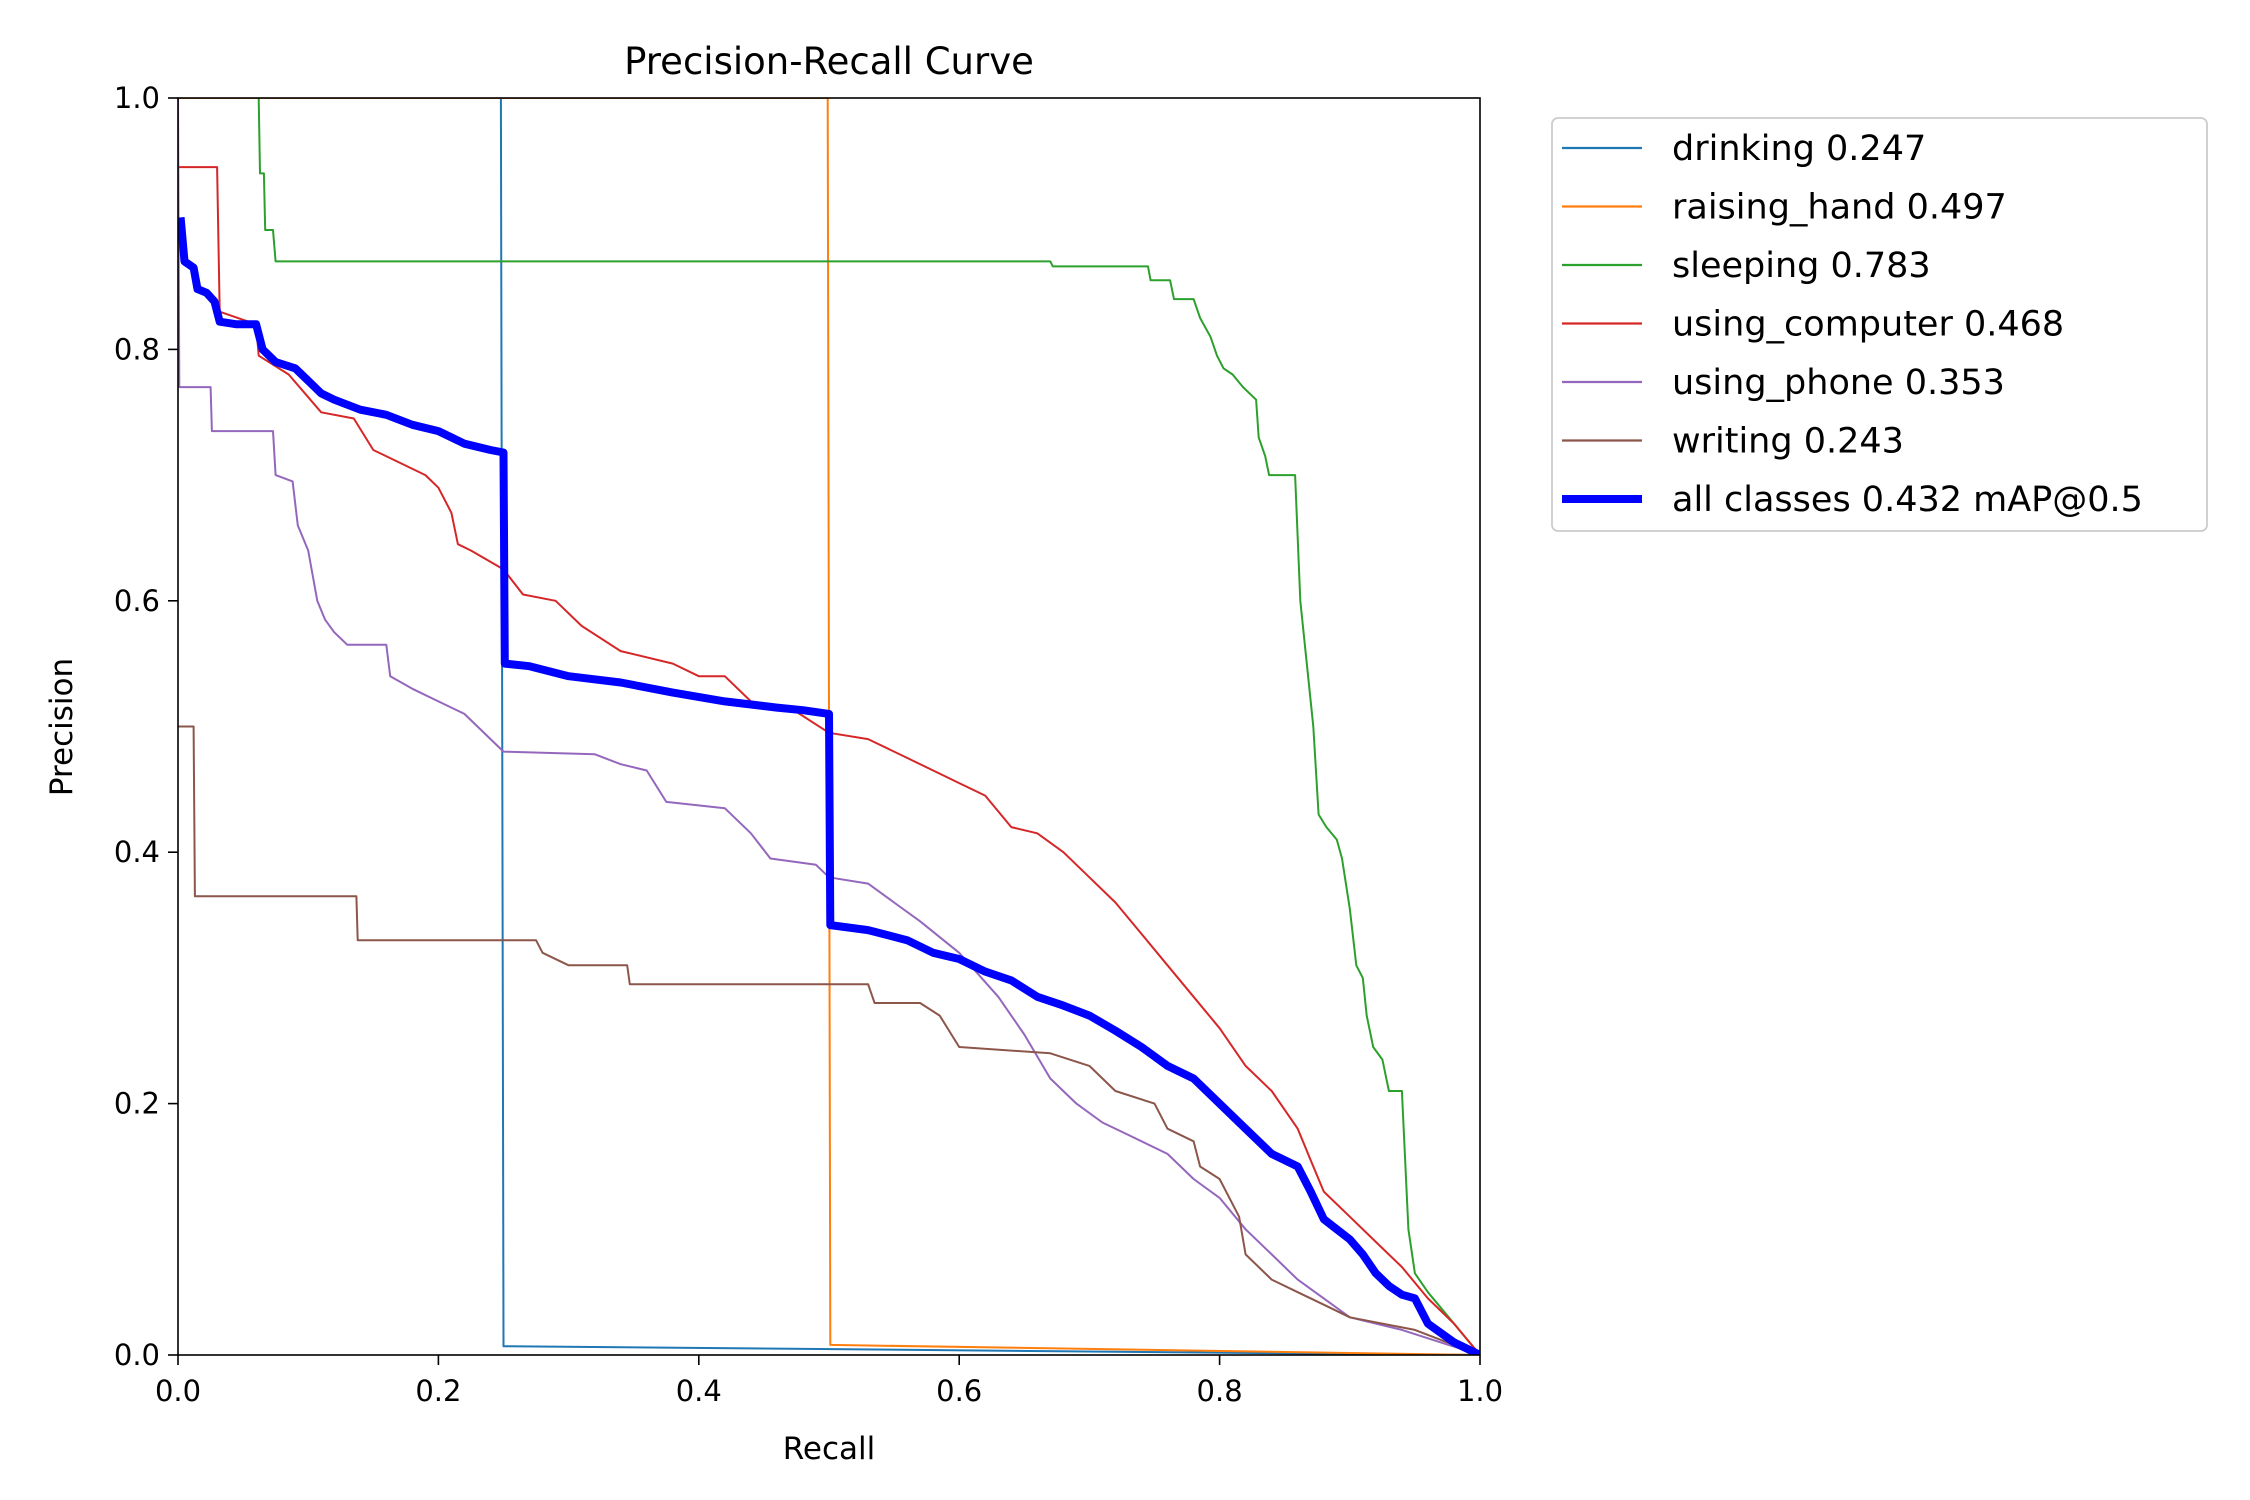  I want to click on legend-frame, so click(1879, 324).